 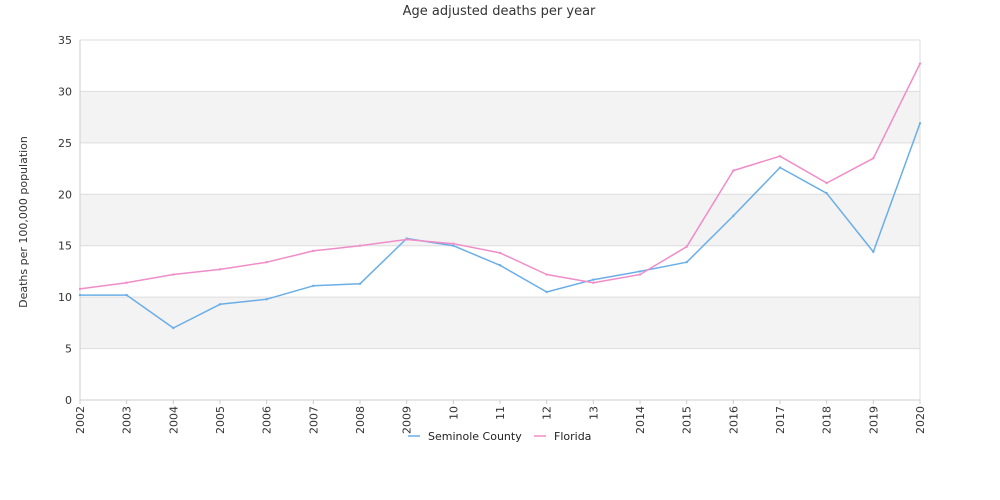 I want to click on y-tick-label: 20, so click(x=65, y=194).